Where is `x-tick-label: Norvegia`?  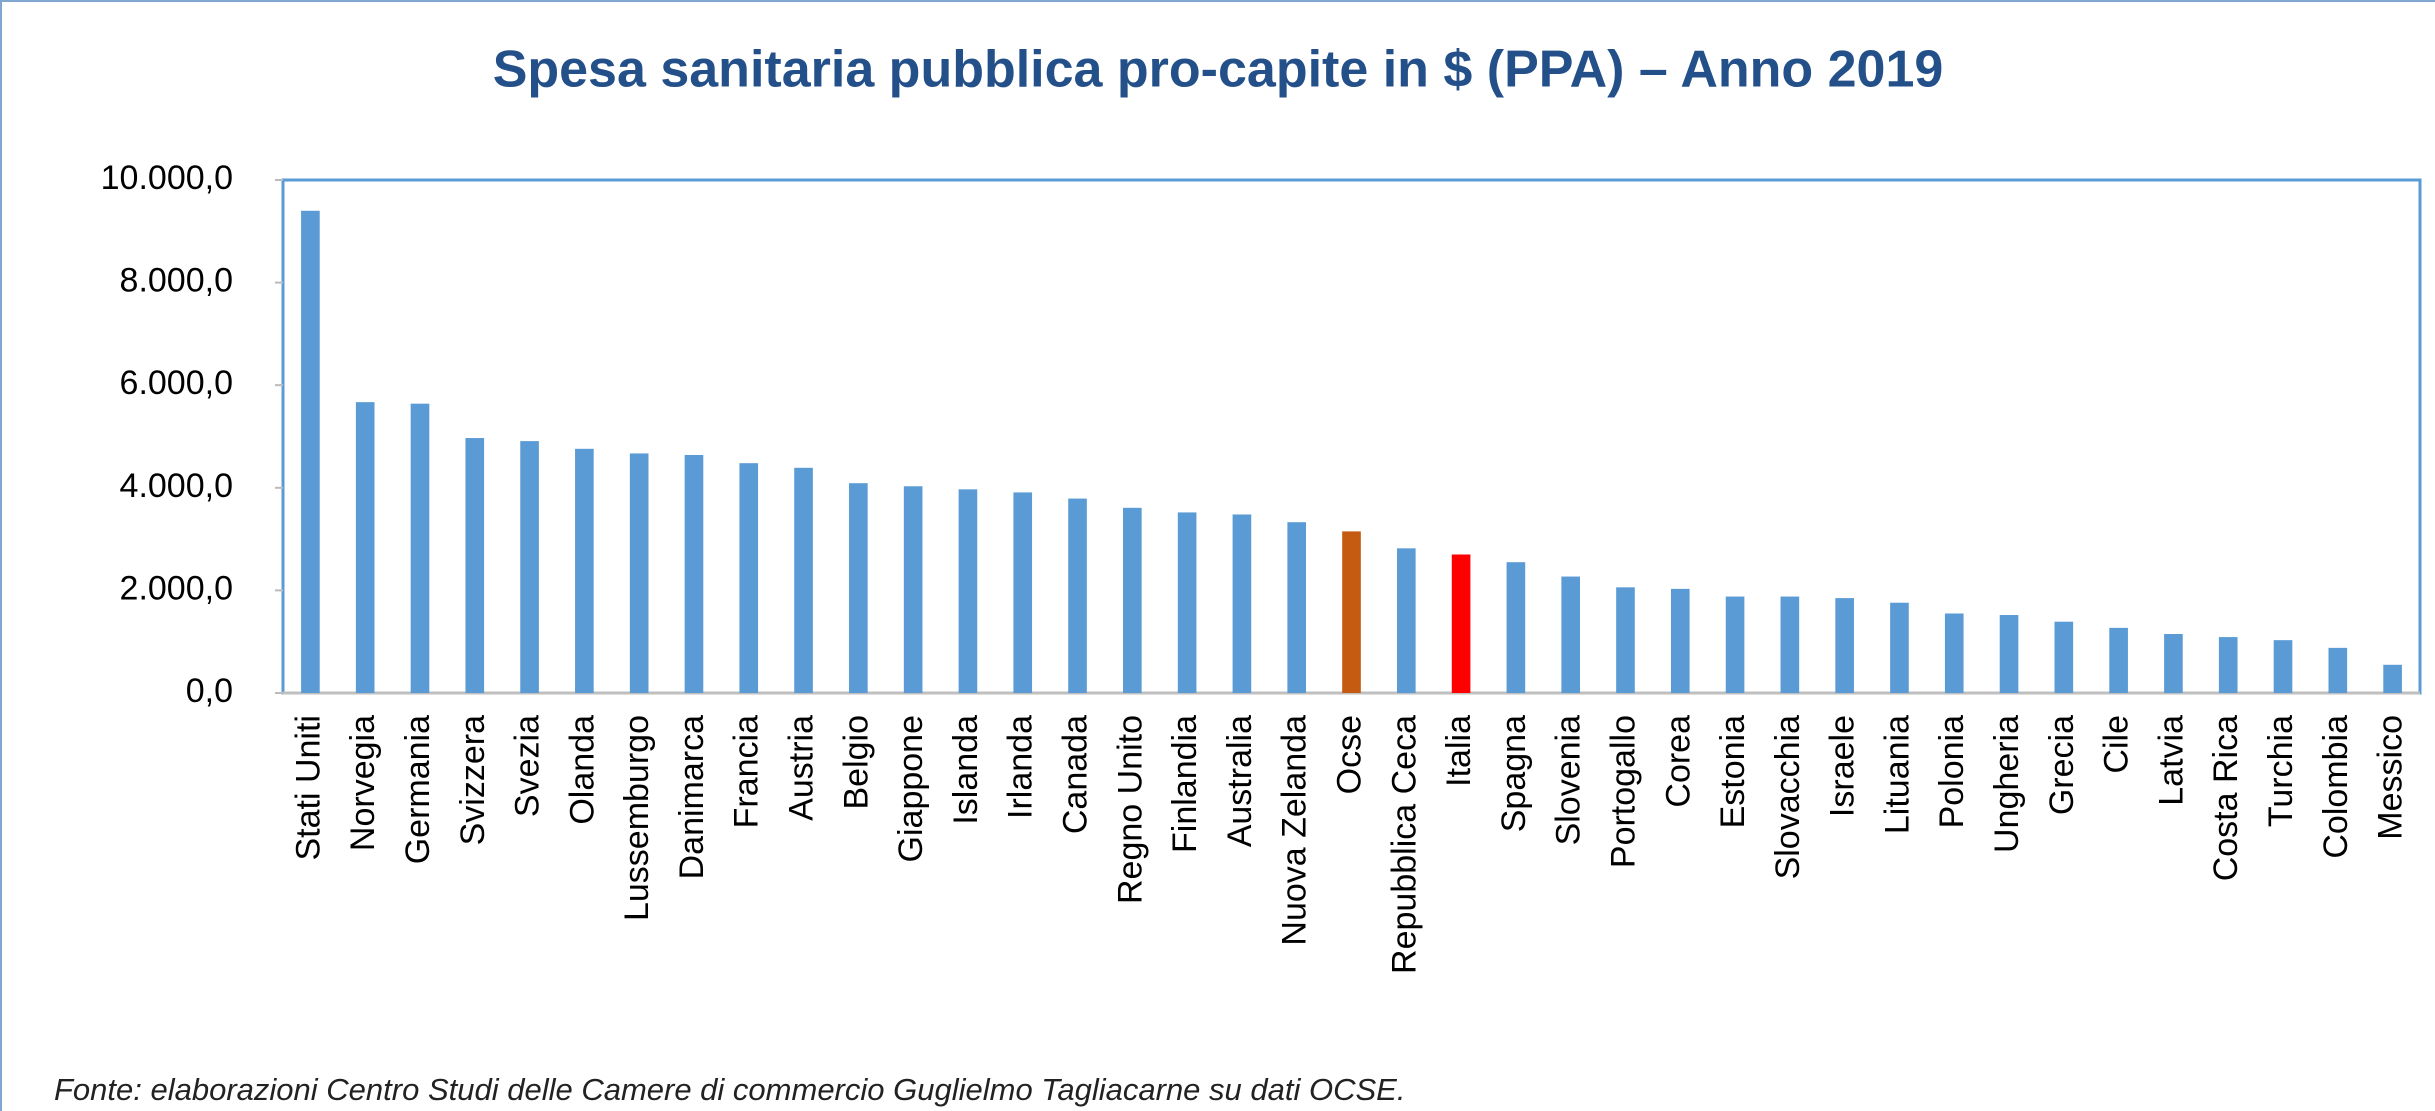 x-tick-label: Norvegia is located at coordinates (363, 783).